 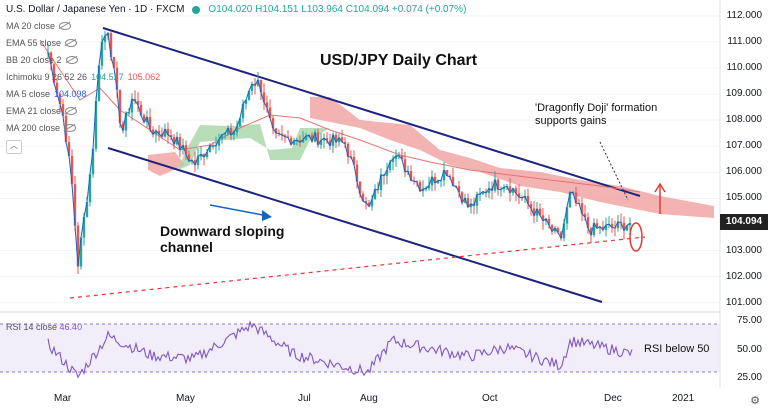 I want to click on indicator-ma20: MA 20 close, so click(x=39, y=26).